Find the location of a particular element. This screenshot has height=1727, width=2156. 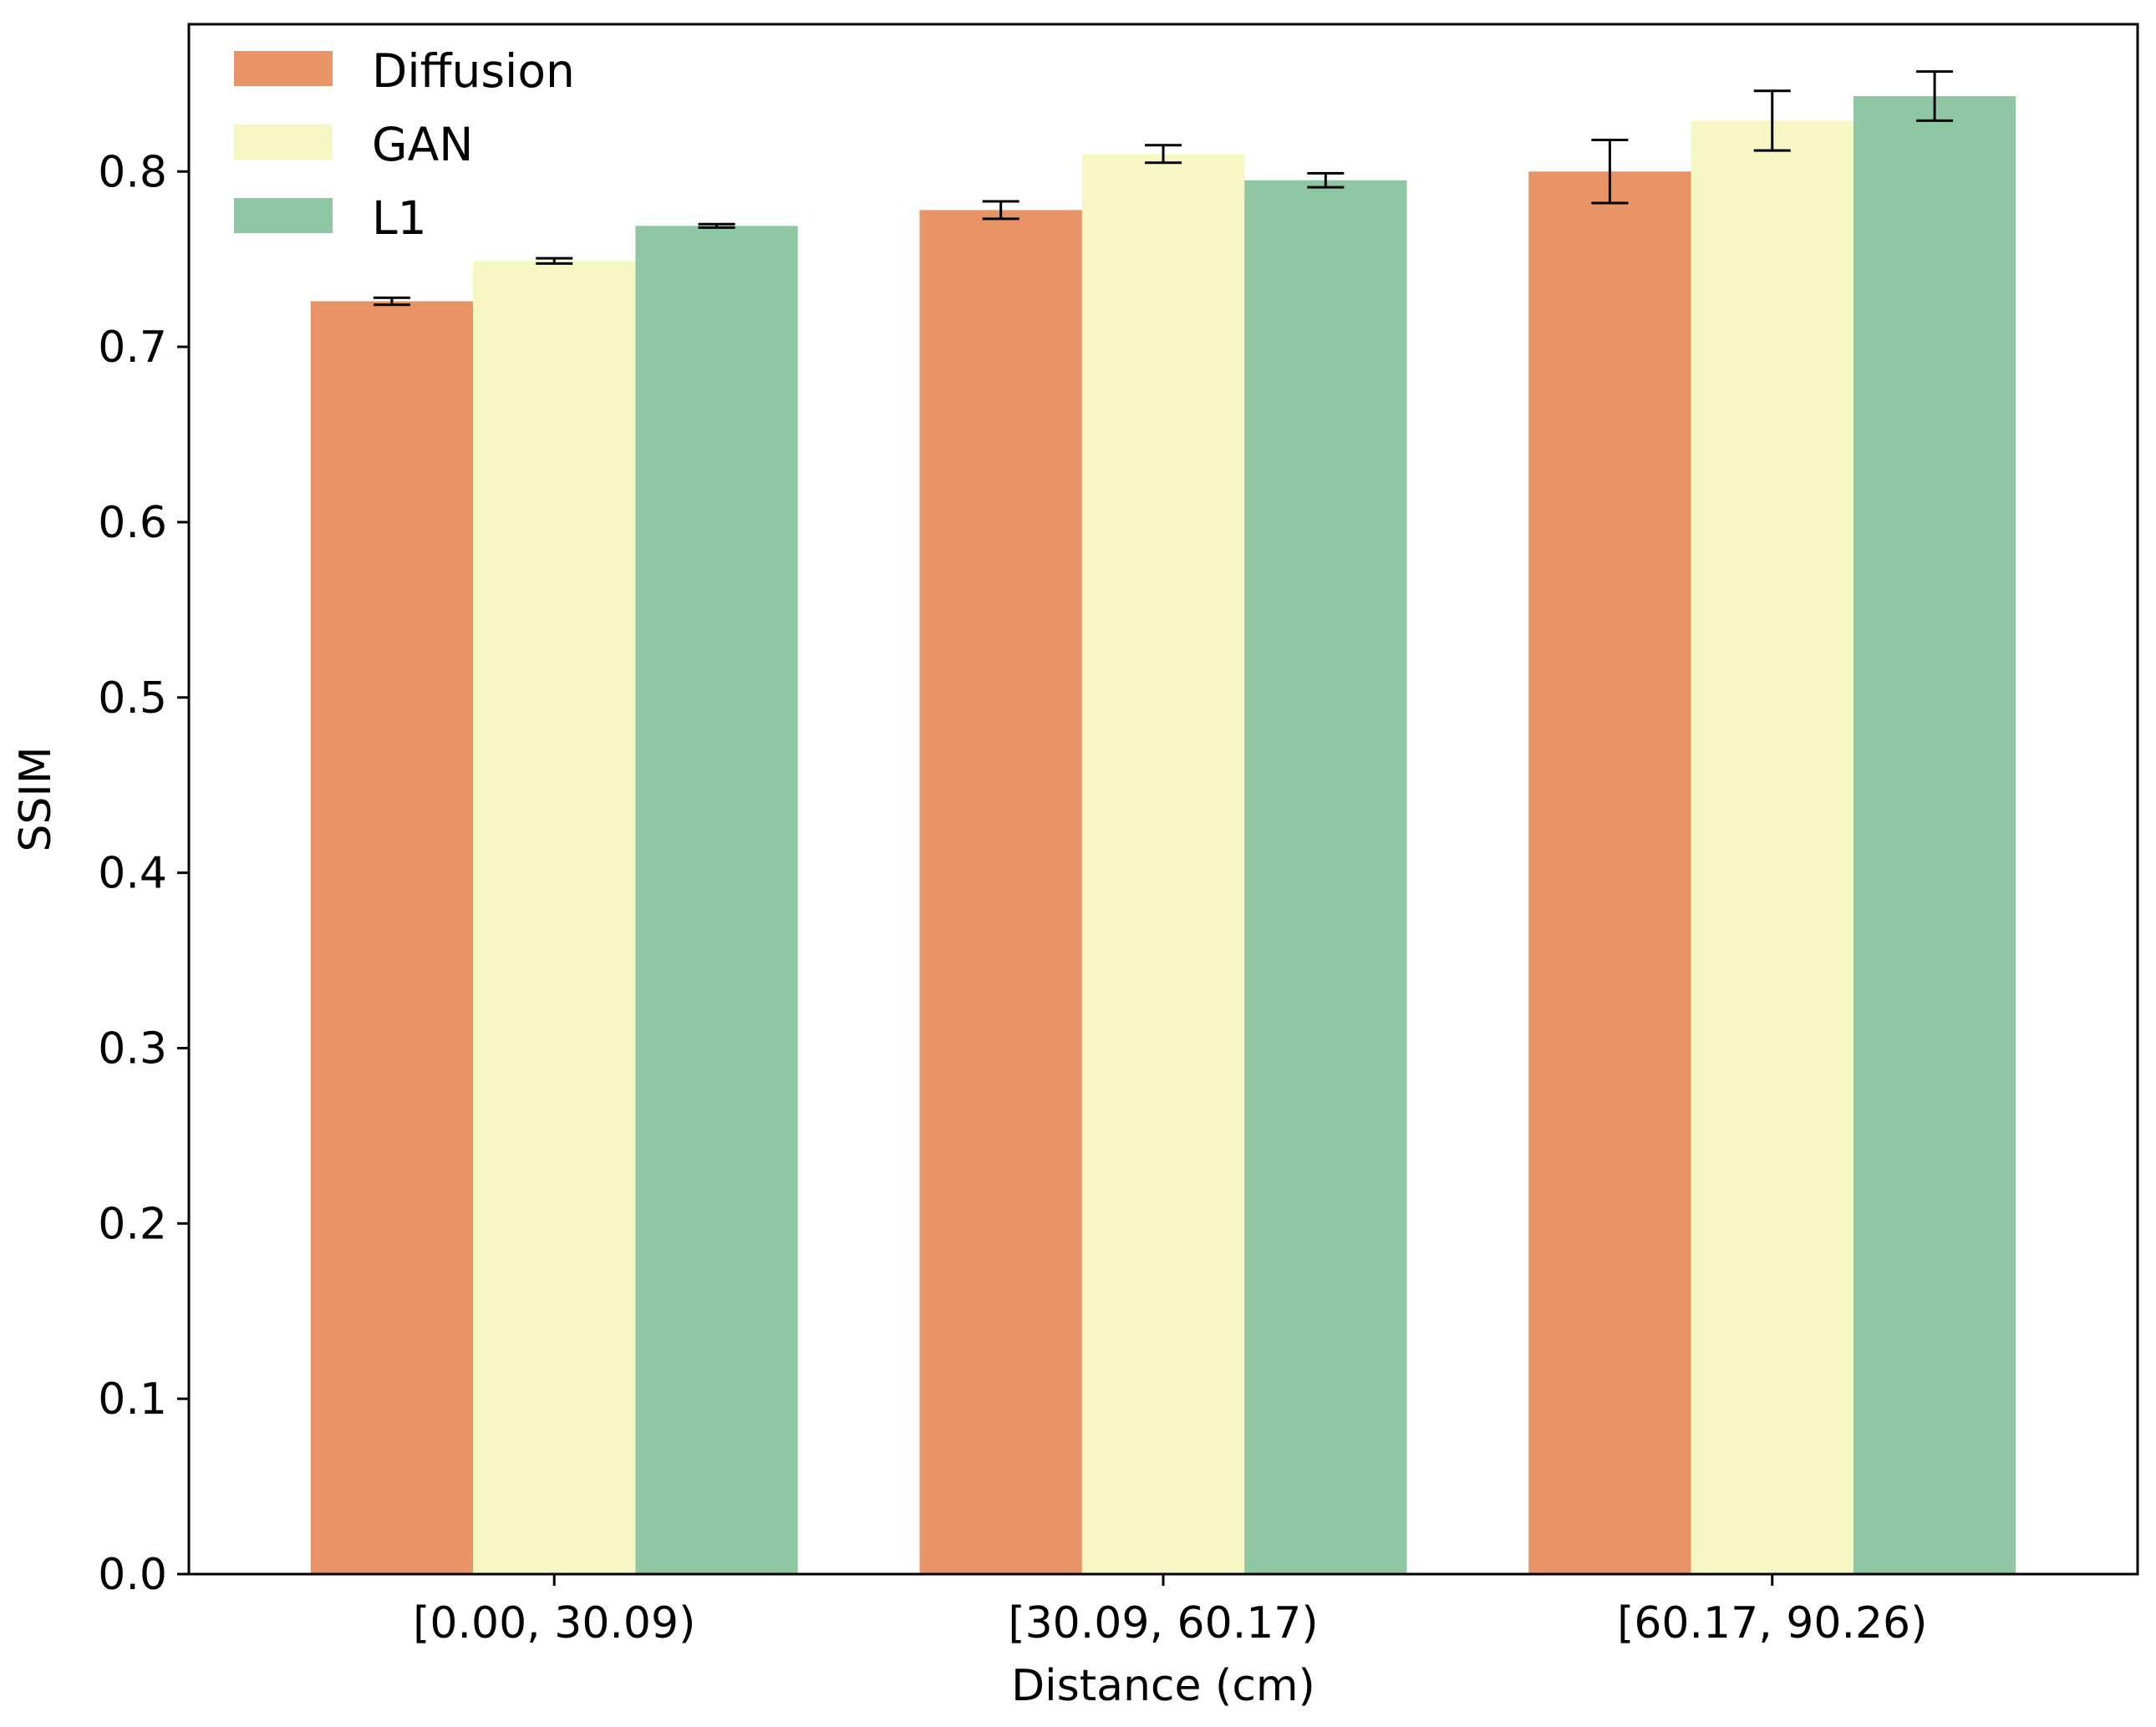

y-tick-label-2: 0.2 is located at coordinates (133, 1224).